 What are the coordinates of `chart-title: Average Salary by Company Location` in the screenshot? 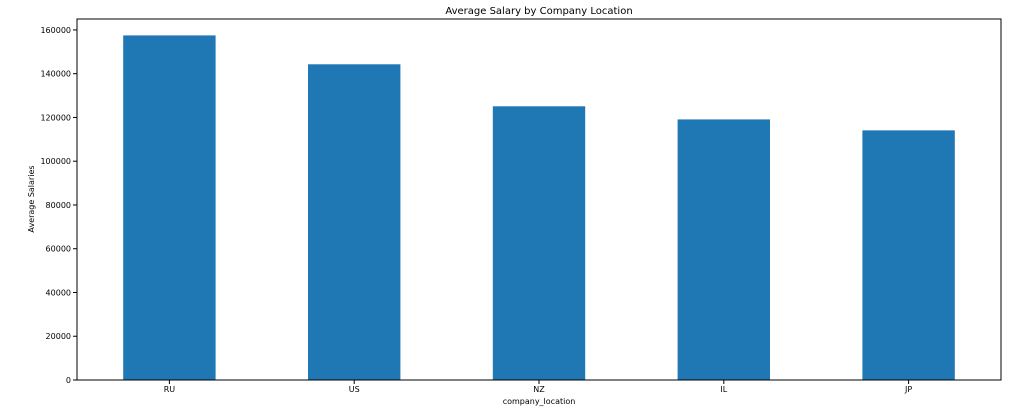 It's located at (538, 11).